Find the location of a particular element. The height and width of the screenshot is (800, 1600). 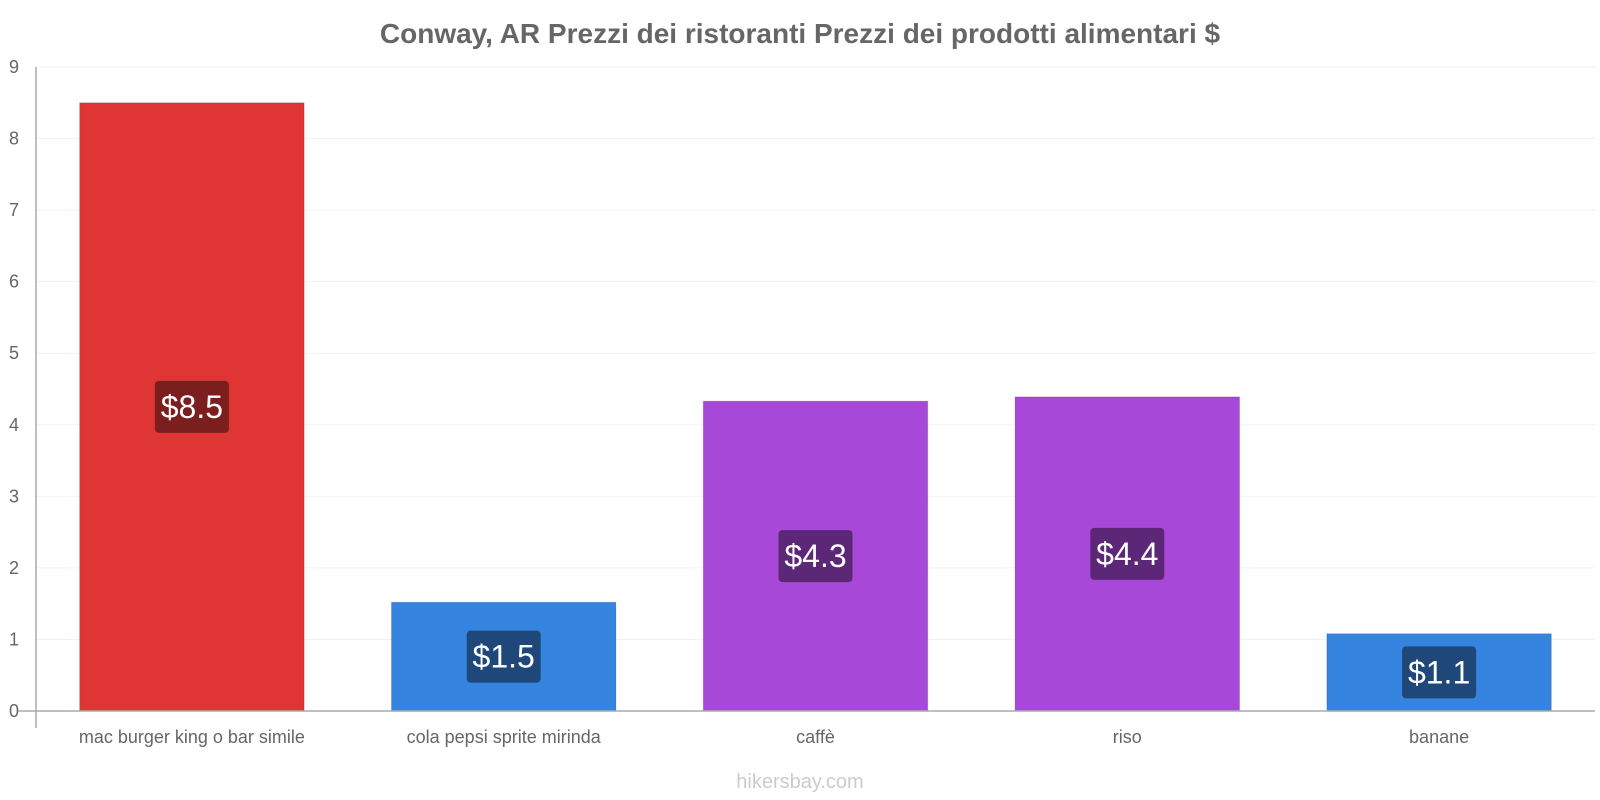

data-label: $1.5 is located at coordinates (504, 657).